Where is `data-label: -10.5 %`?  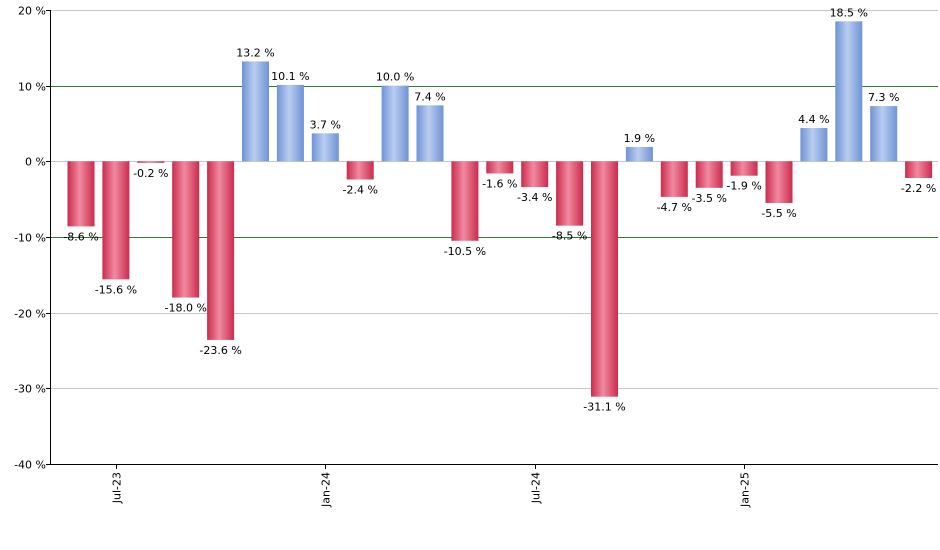 data-label: -10.5 % is located at coordinates (465, 251).